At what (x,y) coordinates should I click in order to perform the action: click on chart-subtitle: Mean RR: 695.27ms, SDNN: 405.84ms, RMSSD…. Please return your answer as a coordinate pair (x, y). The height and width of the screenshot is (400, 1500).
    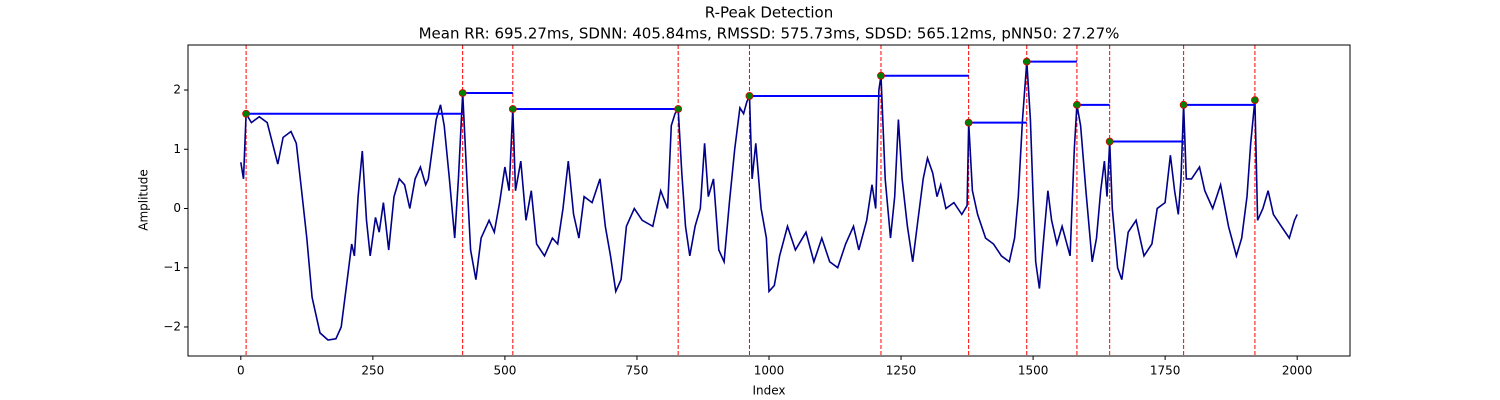
    Looking at the image, I should click on (769, 34).